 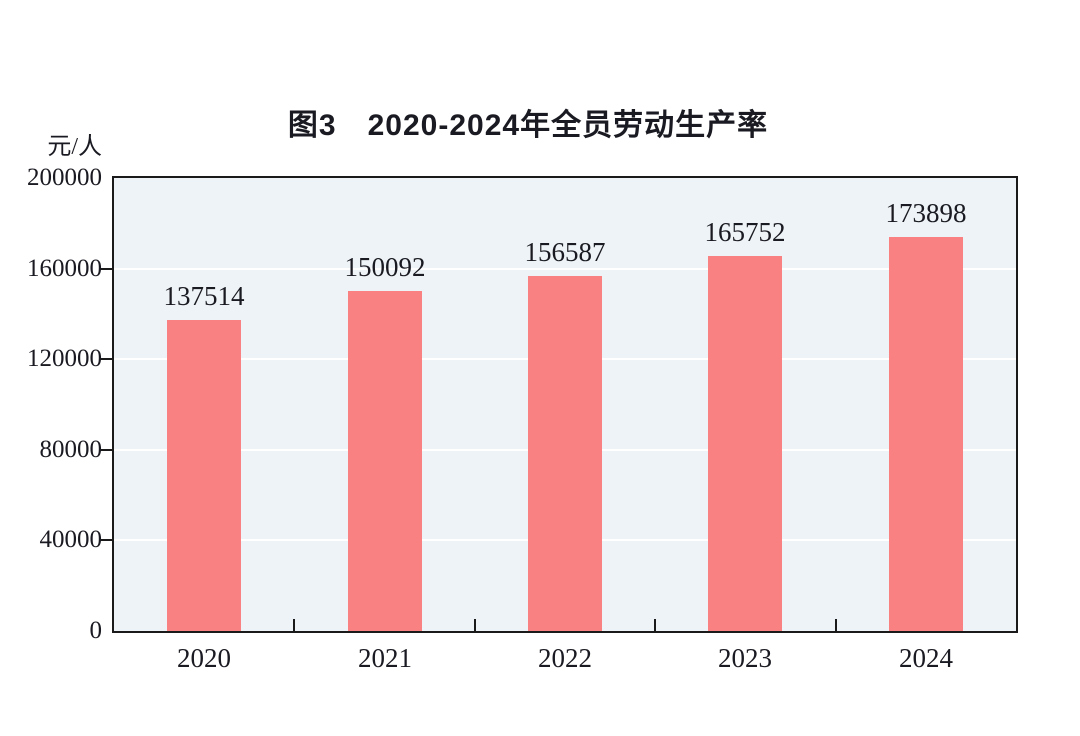 I want to click on x-axis-label-2024: 2024, so click(x=926, y=658).